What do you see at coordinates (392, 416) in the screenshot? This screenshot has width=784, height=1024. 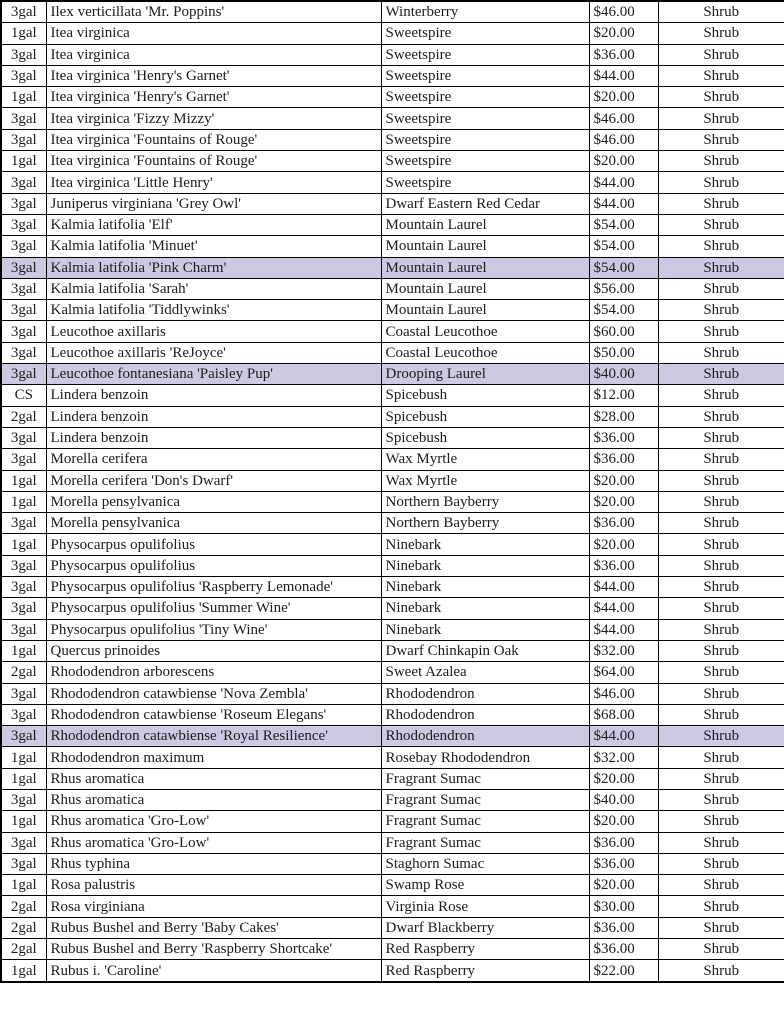 I see `table-row: 2gal Lindera benzoin Spicebush $28.00 Shrub` at bounding box center [392, 416].